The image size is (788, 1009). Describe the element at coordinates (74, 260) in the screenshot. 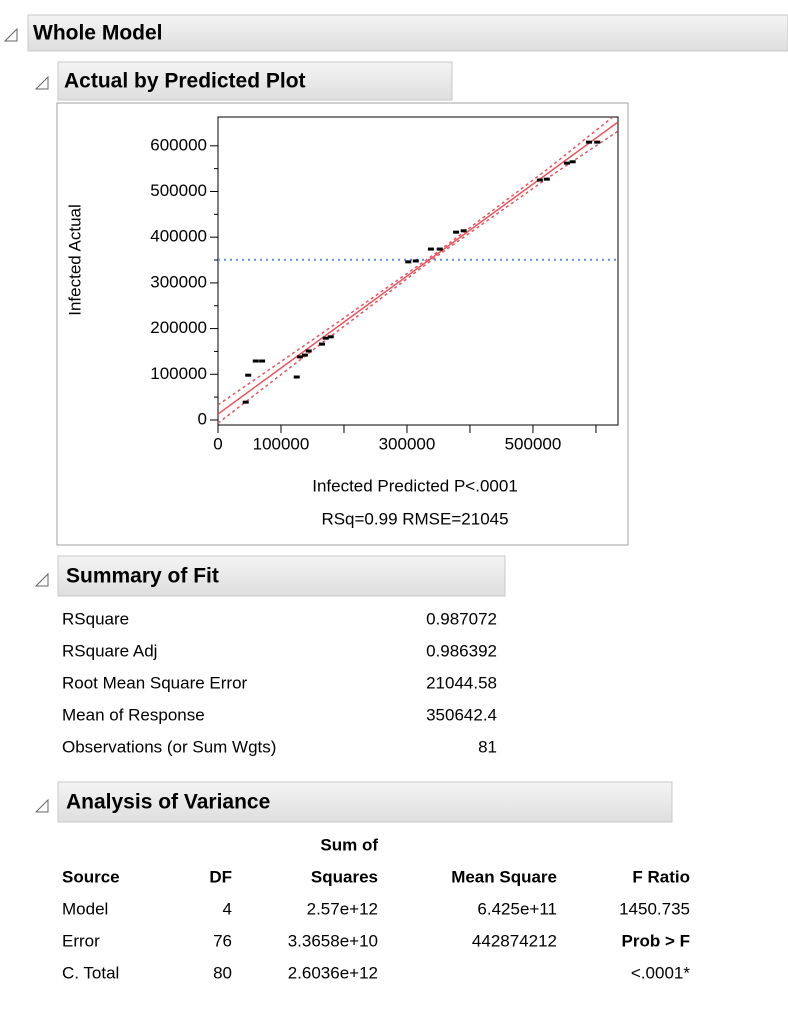

I see `y-axis-label: Infected Actual` at that location.